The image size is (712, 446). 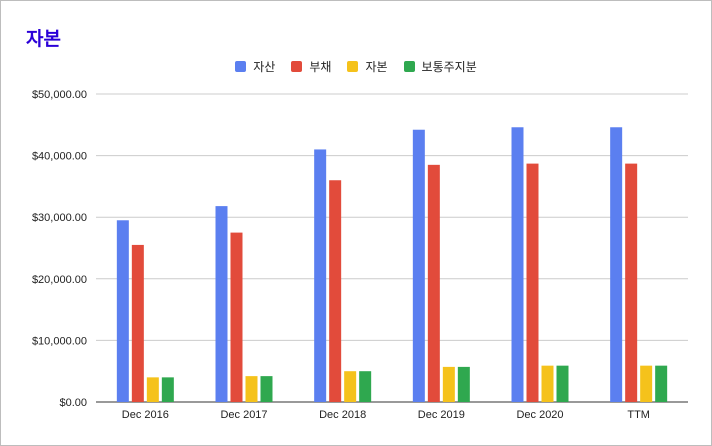 What do you see at coordinates (353, 66) in the screenshot?
I see `legend-swatch-equity` at bounding box center [353, 66].